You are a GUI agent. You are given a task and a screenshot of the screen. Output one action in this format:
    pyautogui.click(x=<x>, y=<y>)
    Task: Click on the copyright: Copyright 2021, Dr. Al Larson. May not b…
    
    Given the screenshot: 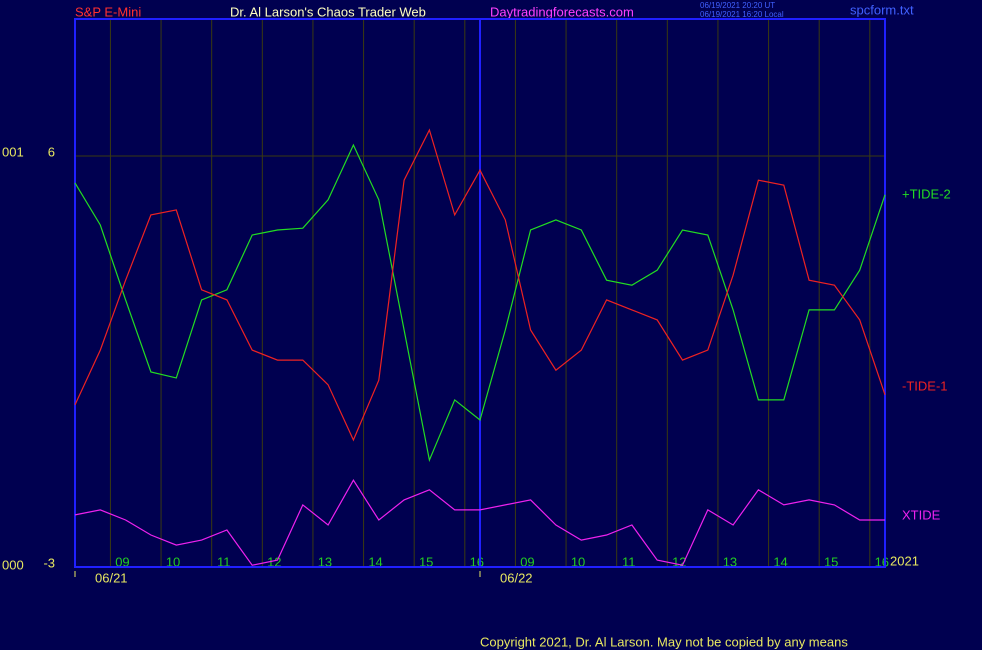 What is the action you would take?
    pyautogui.click(x=664, y=641)
    